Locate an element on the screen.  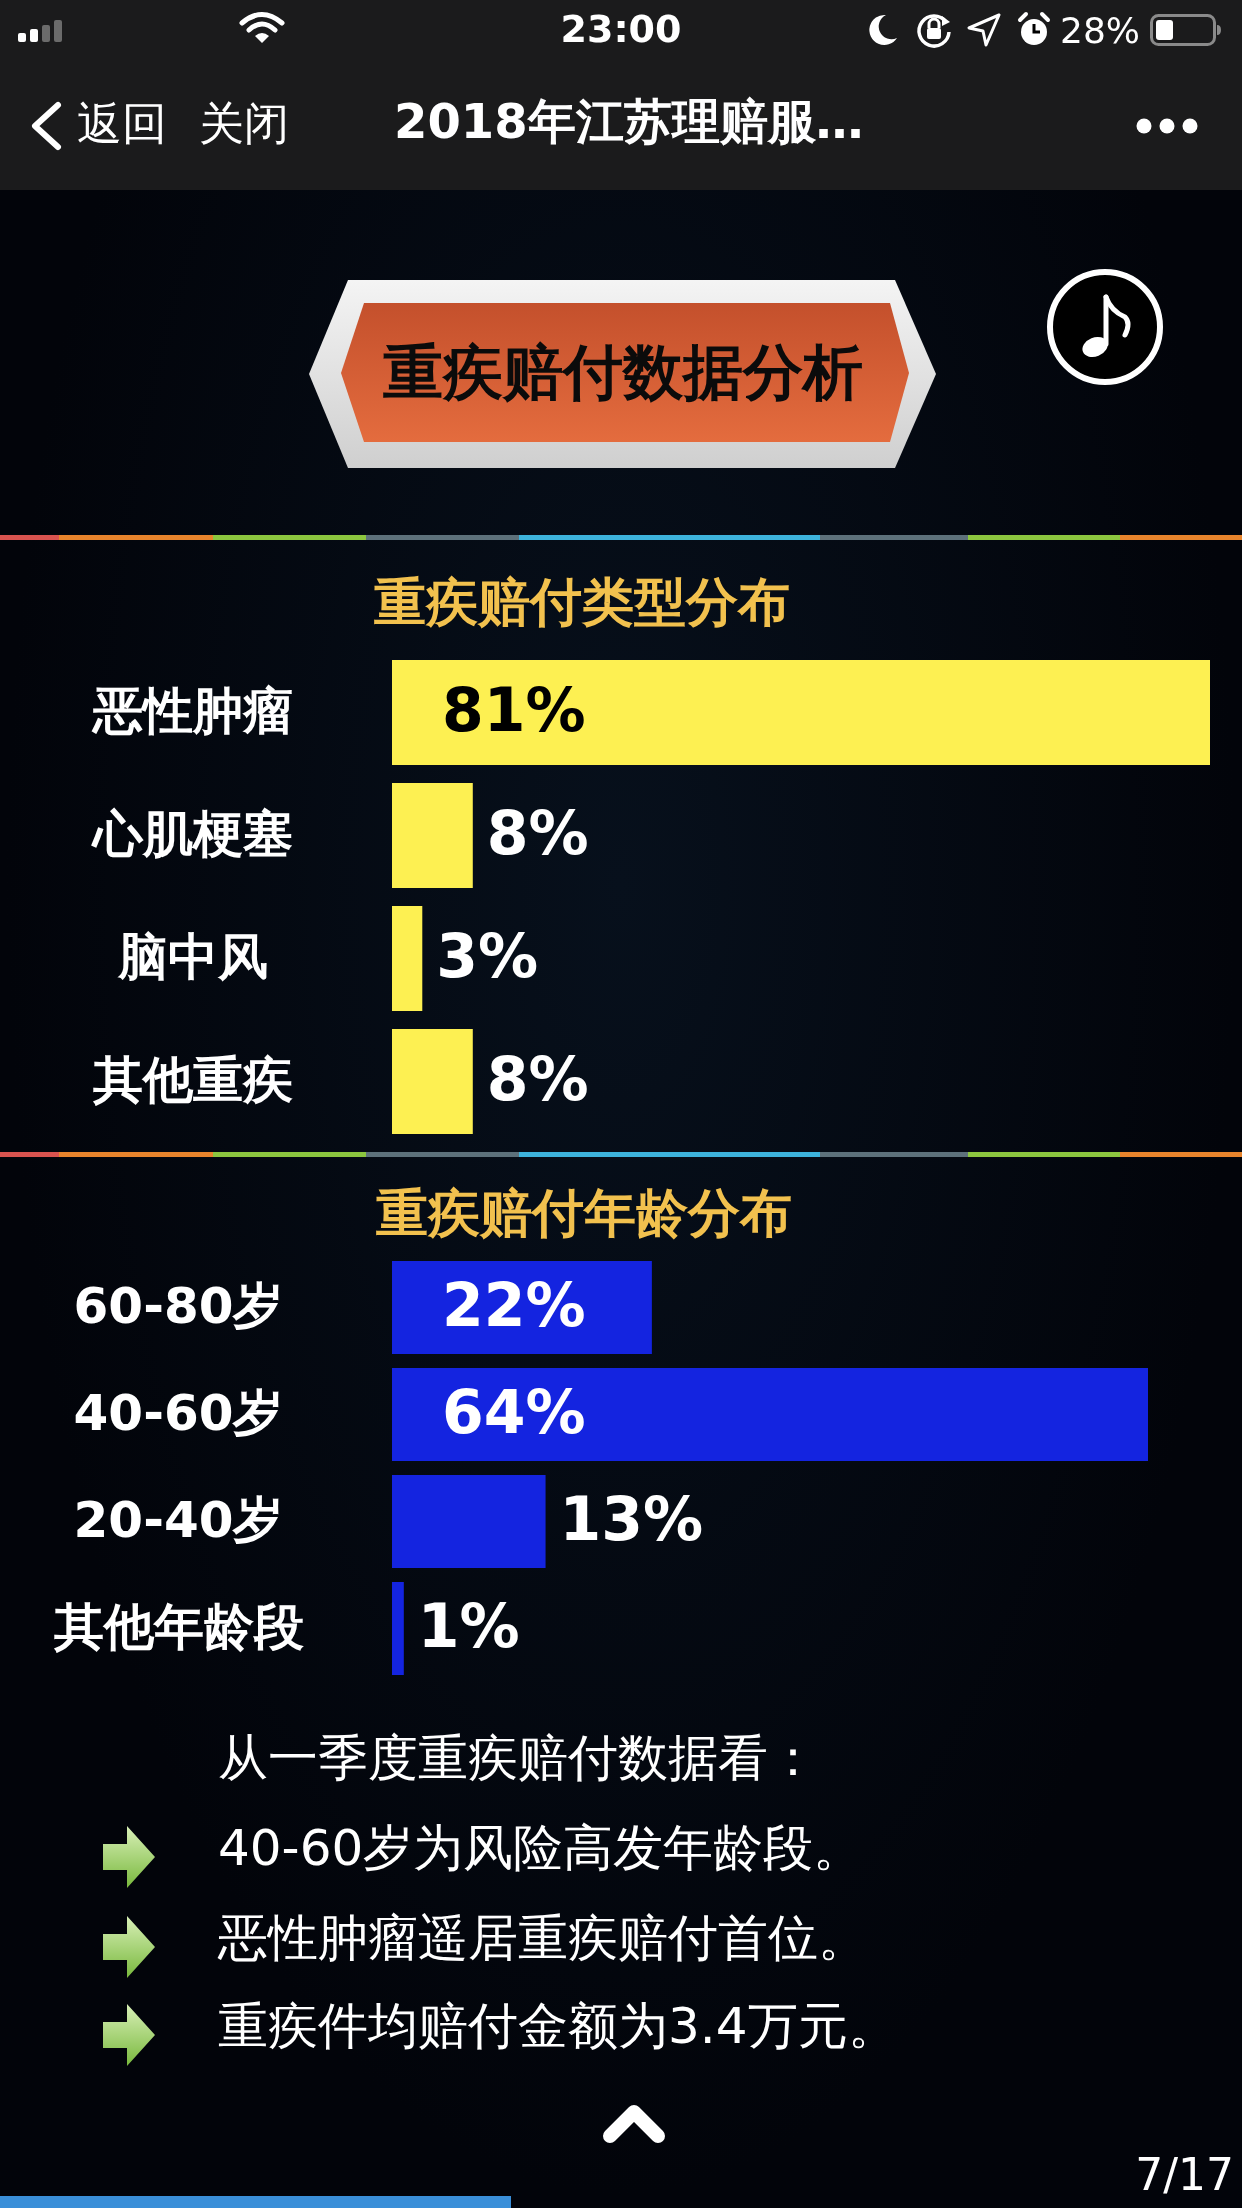
data-label: 22% is located at coordinates (514, 1304).